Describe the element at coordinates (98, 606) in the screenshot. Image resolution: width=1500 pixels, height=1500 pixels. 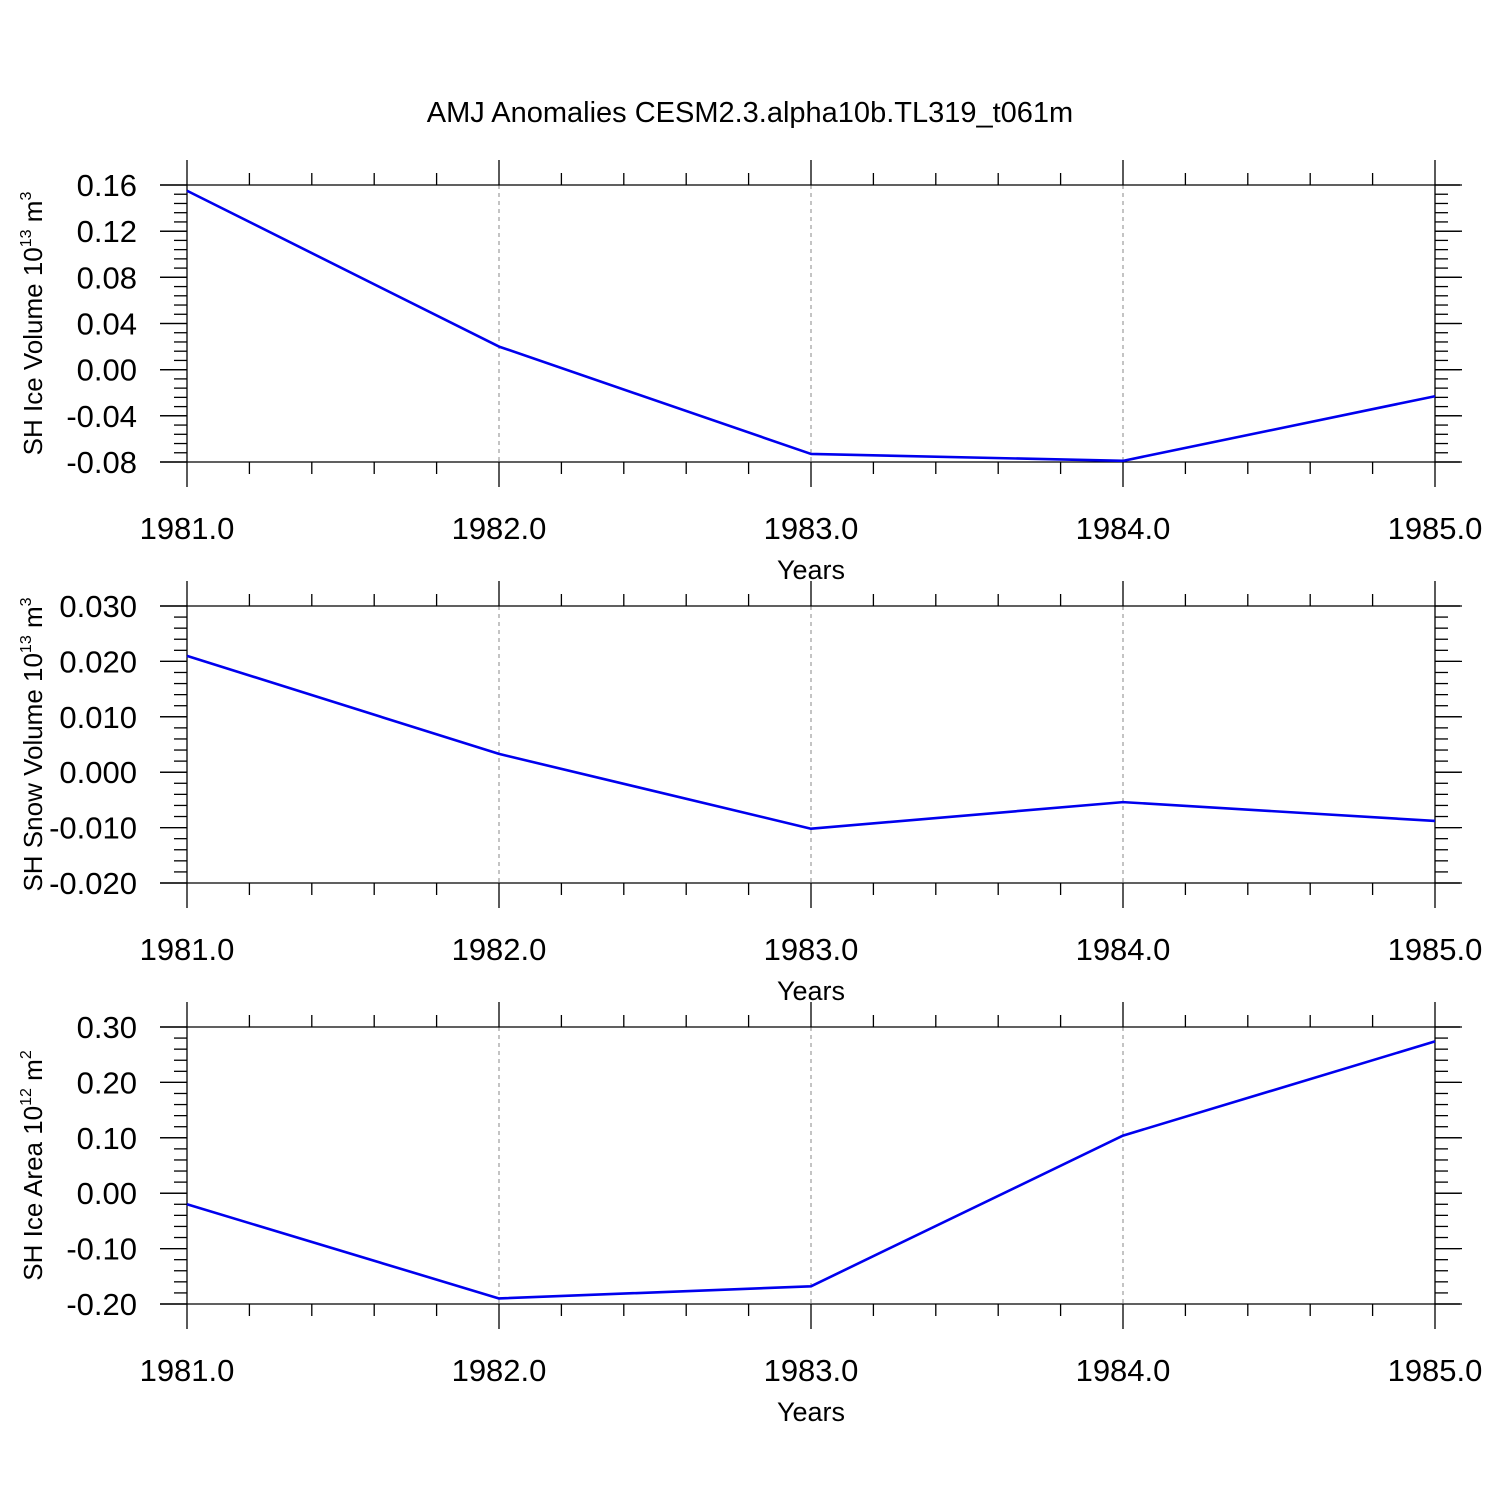
I see `y-tick-label: 0.030` at that location.